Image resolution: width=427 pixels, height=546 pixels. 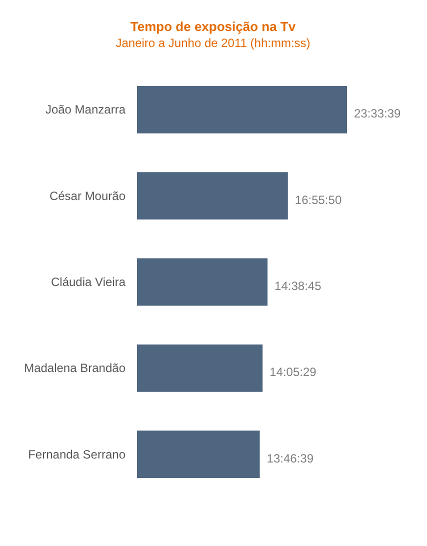 What do you see at coordinates (87, 195) in the screenshot?
I see `y-tick-label: César Mourão` at bounding box center [87, 195].